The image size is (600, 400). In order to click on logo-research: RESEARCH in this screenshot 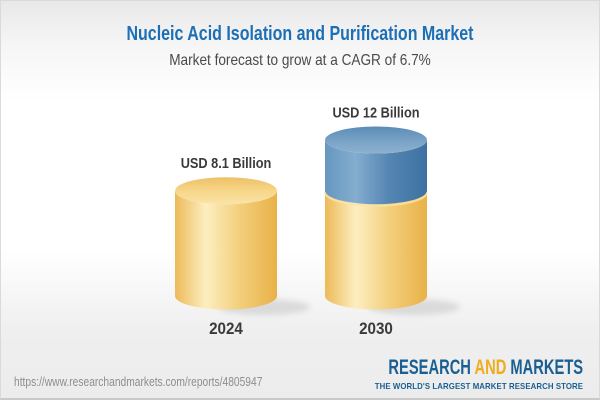, I will do `click(429, 367)`.